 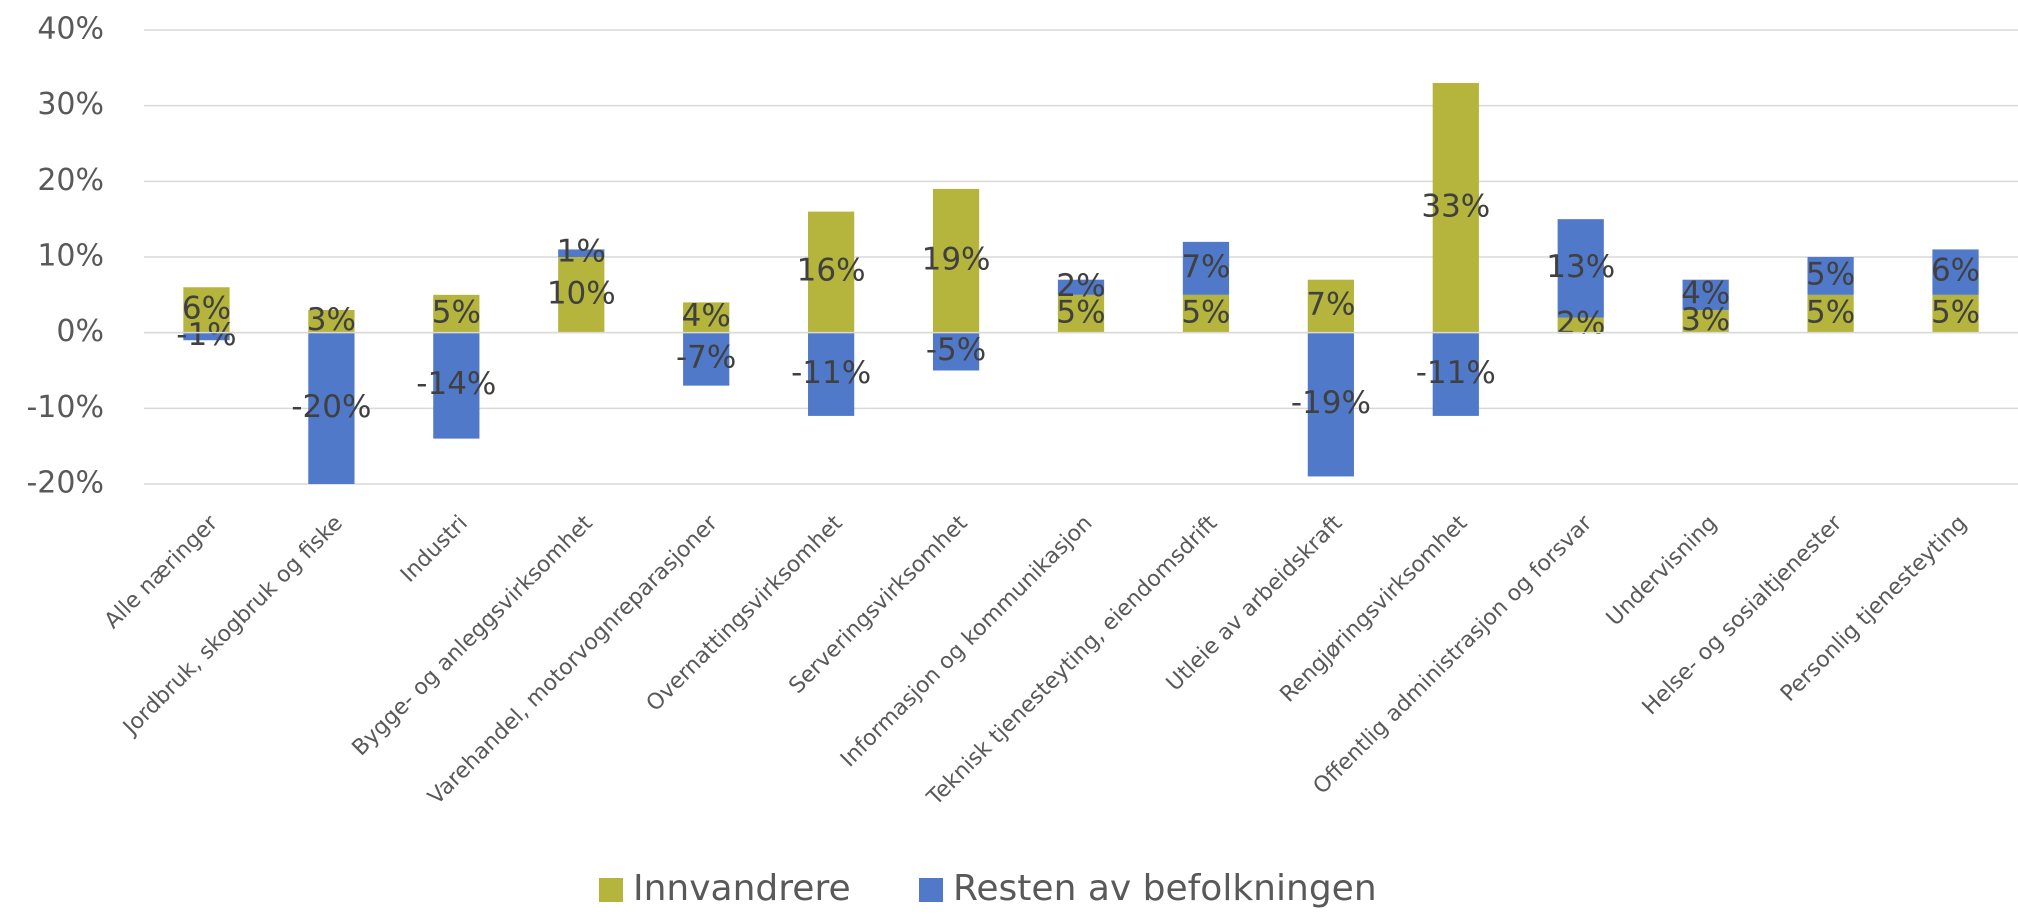 I want to click on y-tick-label: 20%, so click(x=70, y=180).